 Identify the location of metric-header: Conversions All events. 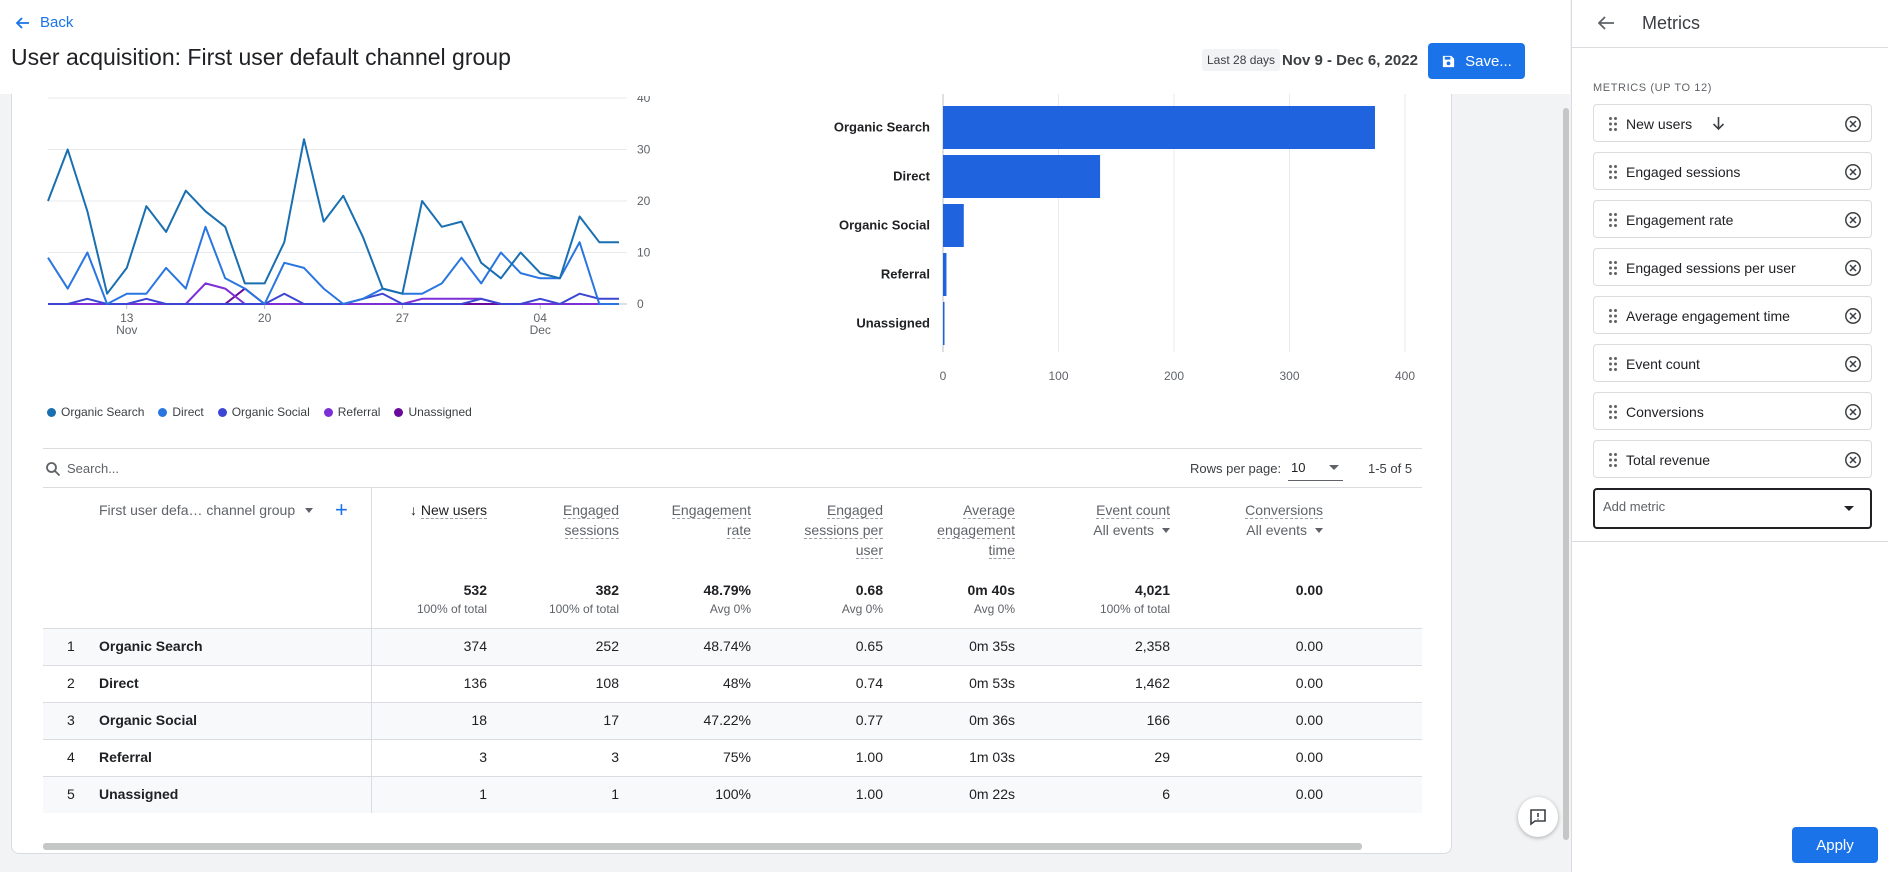
(1258, 520).